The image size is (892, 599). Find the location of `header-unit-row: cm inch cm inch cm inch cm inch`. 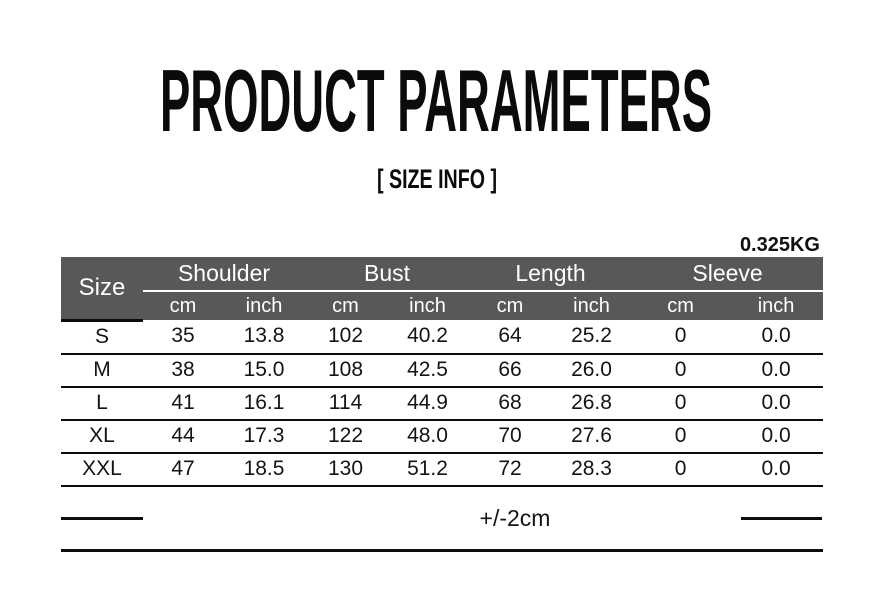

header-unit-row: cm inch cm inch cm inch cm inch is located at coordinates (442, 305).